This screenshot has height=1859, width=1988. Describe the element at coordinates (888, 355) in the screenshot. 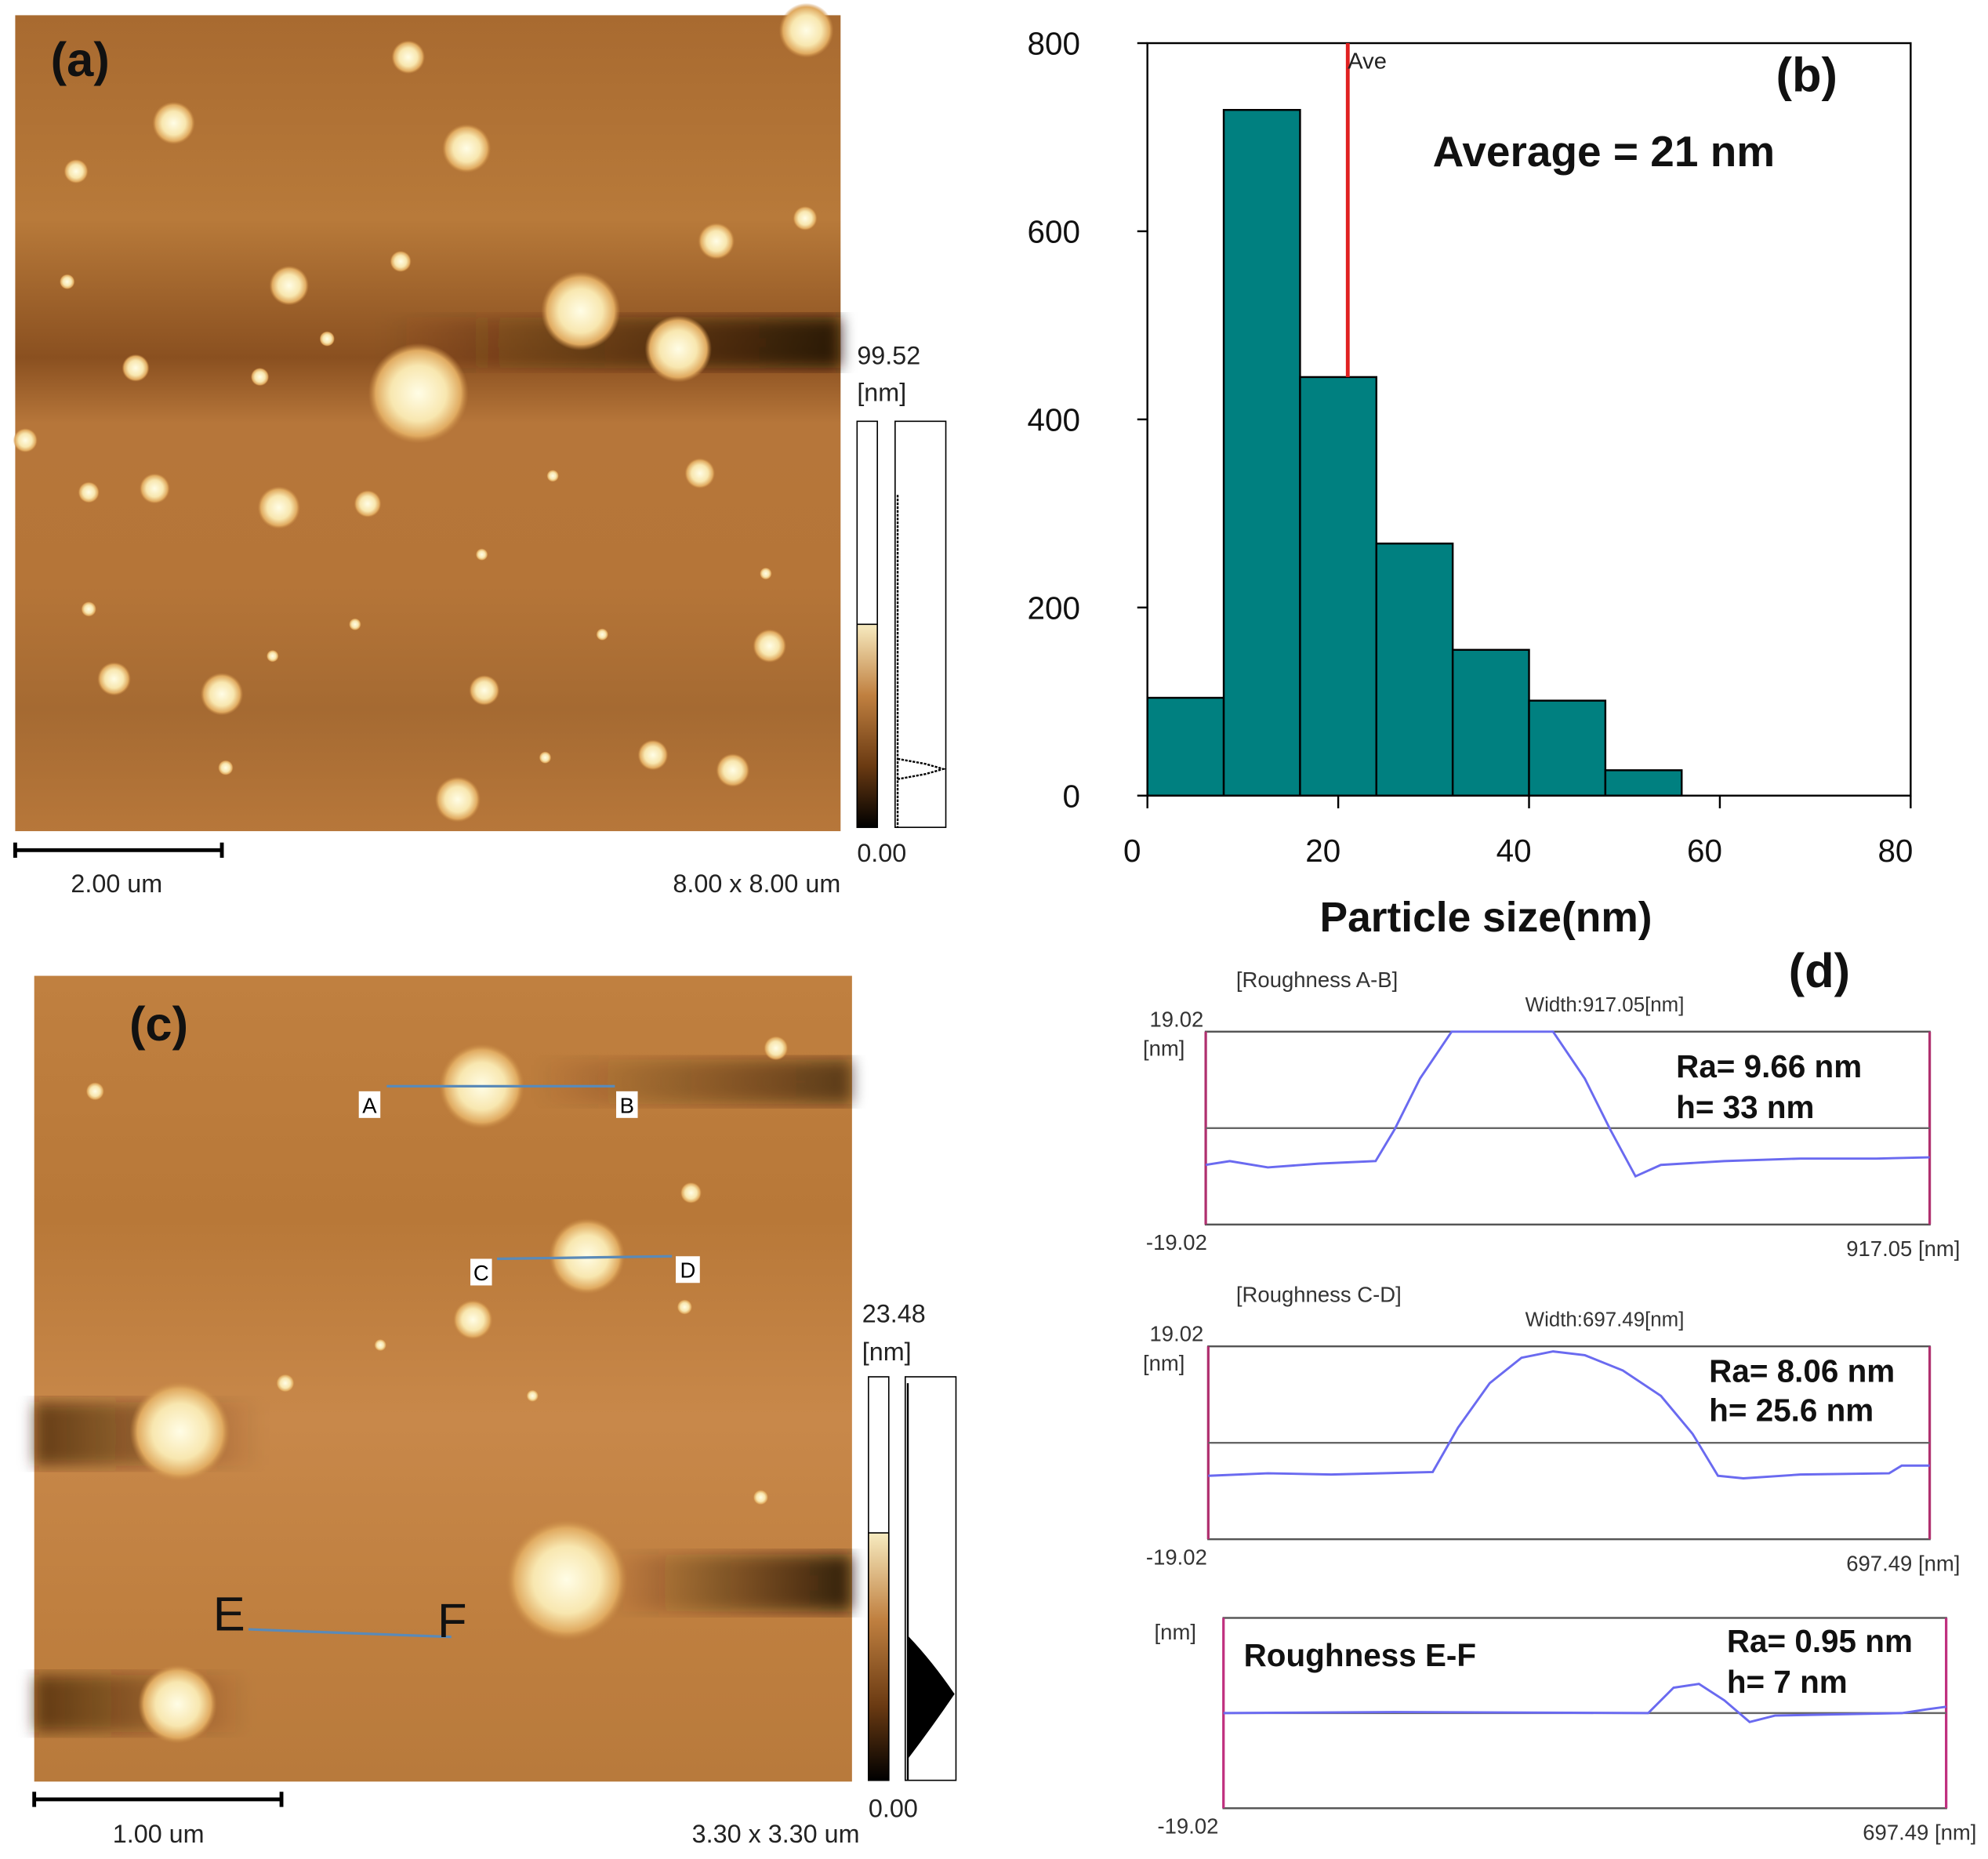

I see `scale-max: 99.52` at that location.